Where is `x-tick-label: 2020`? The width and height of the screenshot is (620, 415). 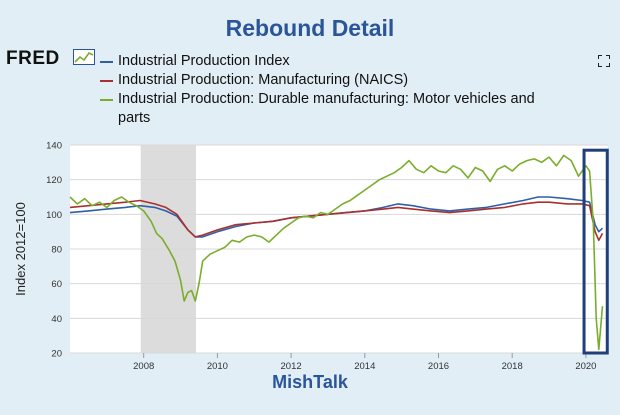
x-tick-label: 2020 is located at coordinates (585, 366).